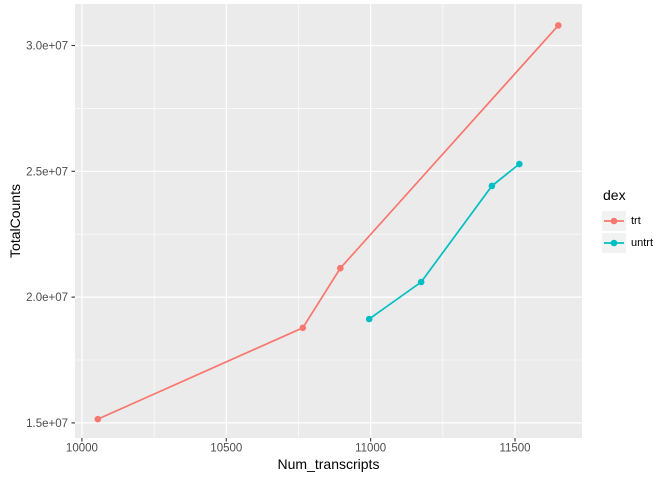 This screenshot has width=672, height=480. Describe the element at coordinates (614, 195) in the screenshot. I see `legend-title: dex` at that location.